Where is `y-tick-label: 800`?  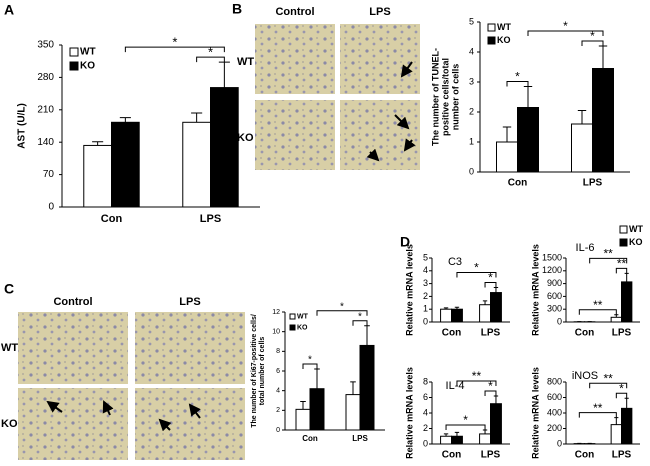
y-tick-label: 800 is located at coordinates (554, 381).